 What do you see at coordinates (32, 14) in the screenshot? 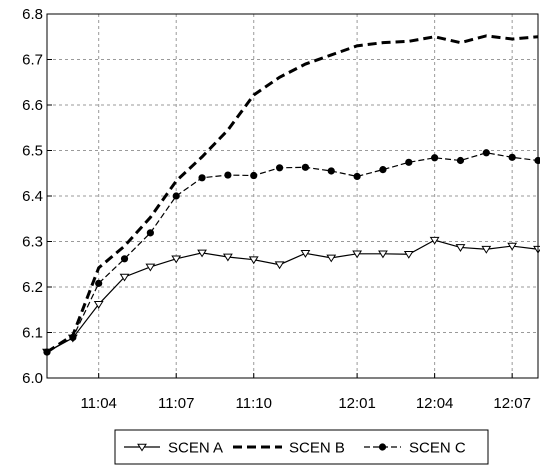
I see `y-tick-label: 6.8` at bounding box center [32, 14].